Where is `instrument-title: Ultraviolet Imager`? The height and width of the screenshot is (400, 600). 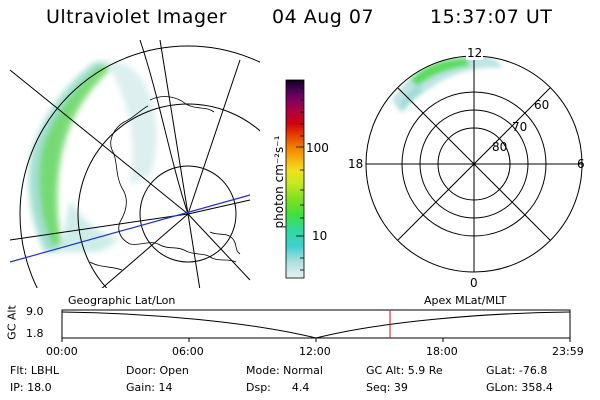
instrument-title: Ultraviolet Imager is located at coordinates (137, 17).